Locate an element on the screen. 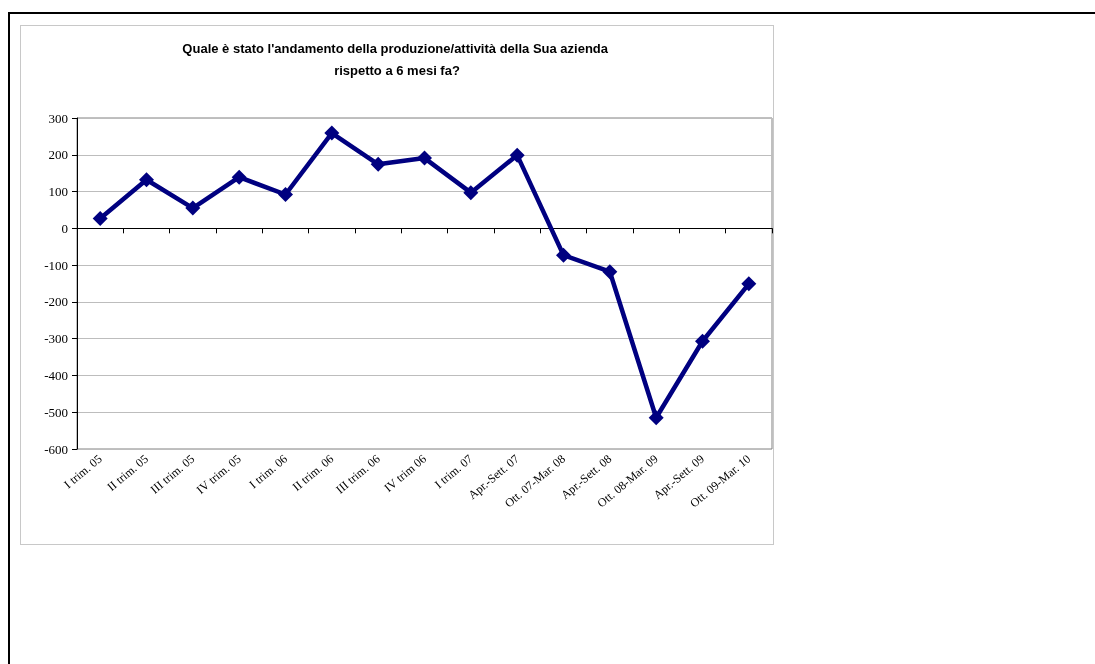 This screenshot has height=664, width=1095. y-tick-label: 100 is located at coordinates (58, 192).